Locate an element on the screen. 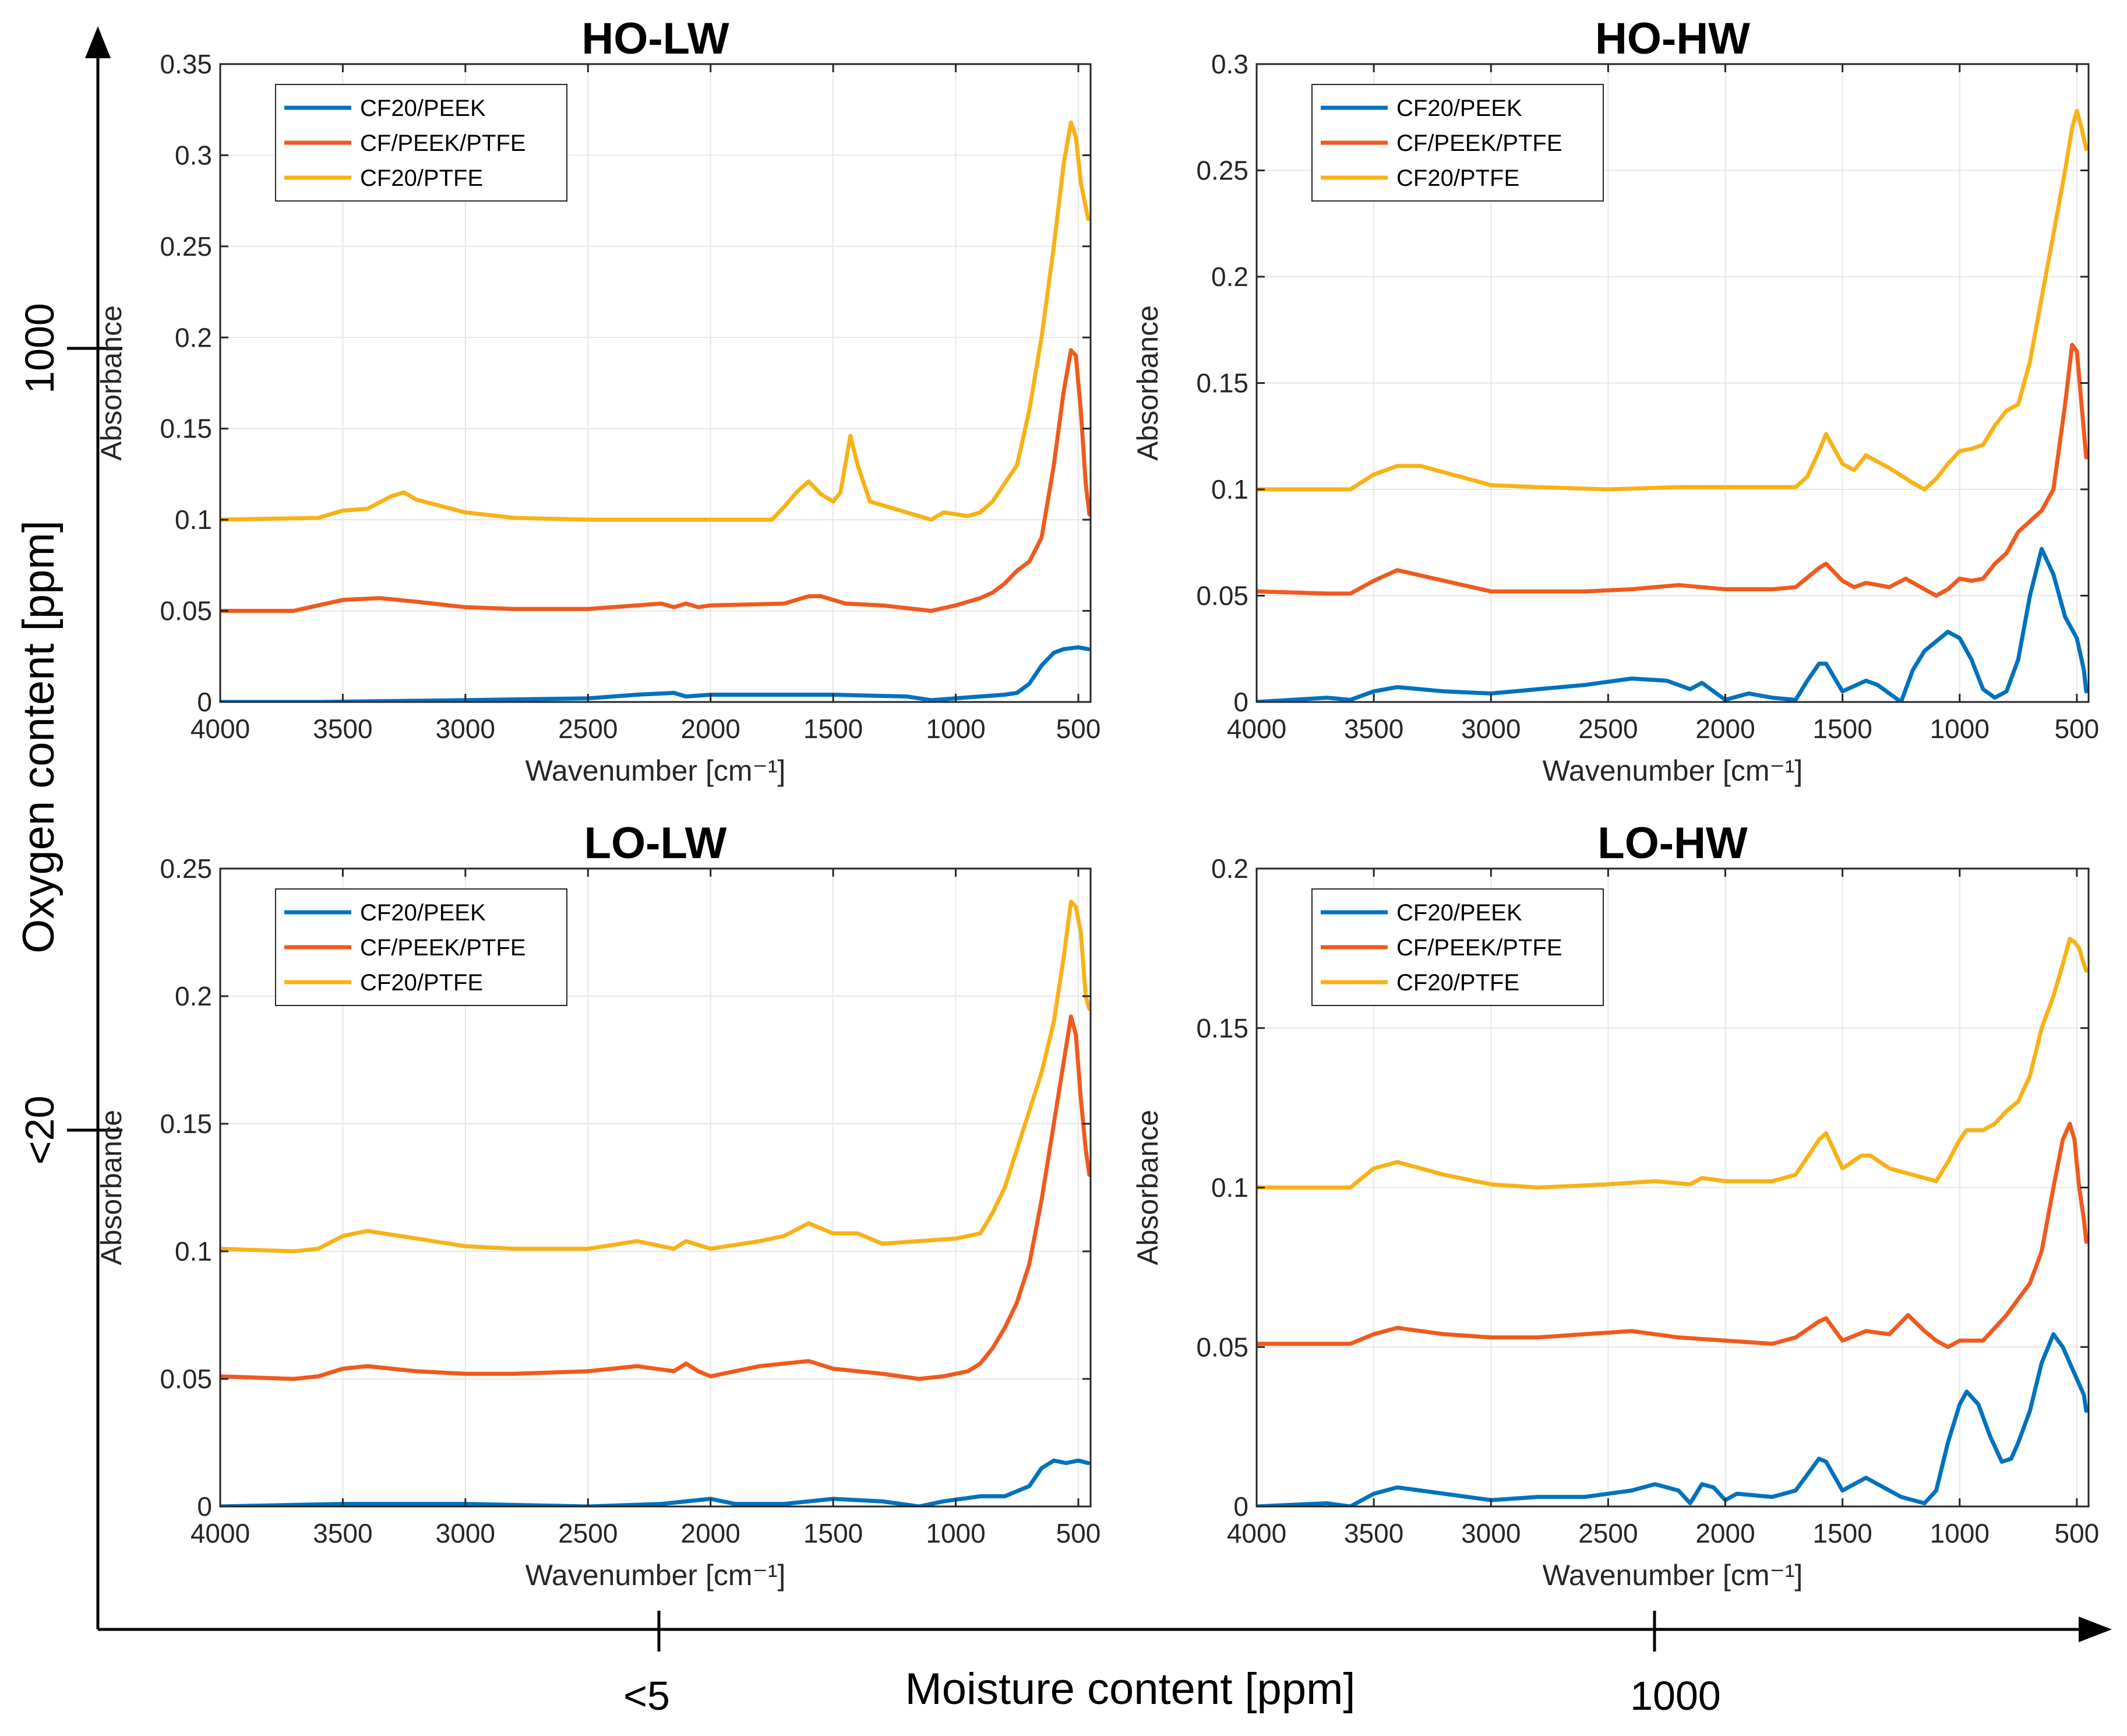  chart-title: LO-LW is located at coordinates (655, 843).